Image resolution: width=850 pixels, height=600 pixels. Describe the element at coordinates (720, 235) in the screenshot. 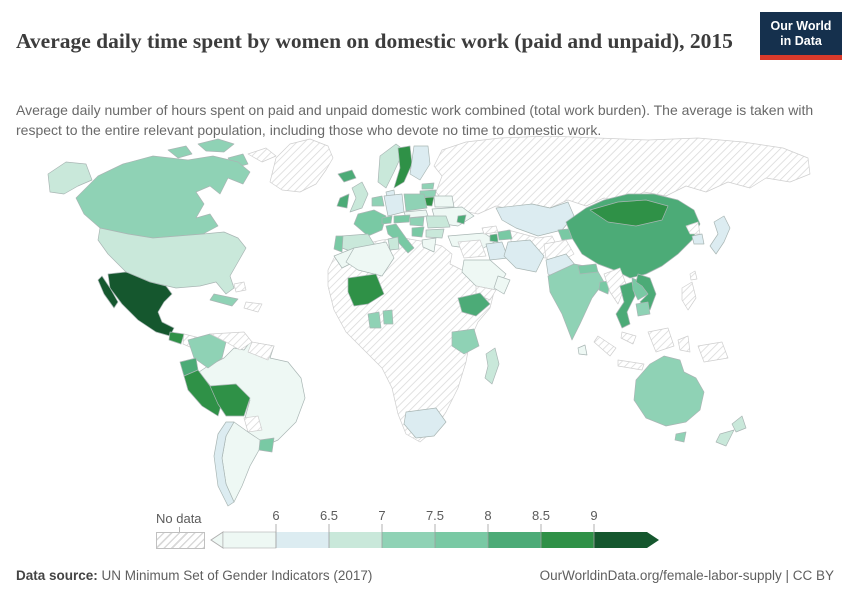

I see `country-japan` at that location.